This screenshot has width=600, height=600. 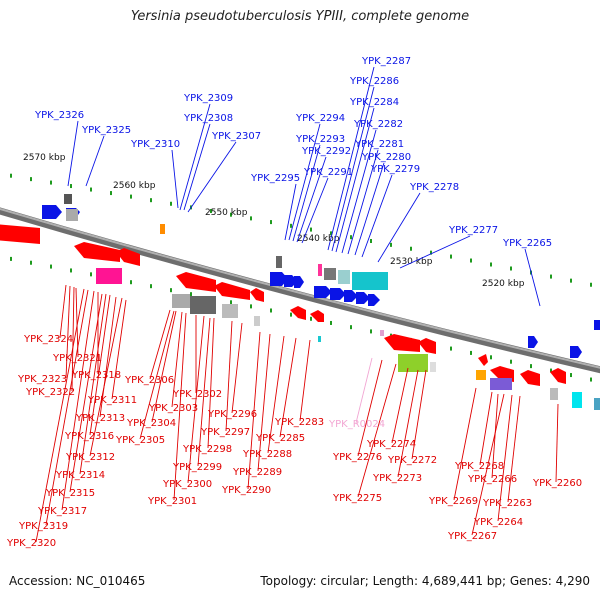 What do you see at coordinates (89, 436) in the screenshot?
I see `gene-label: YPK_2316` at bounding box center [89, 436].